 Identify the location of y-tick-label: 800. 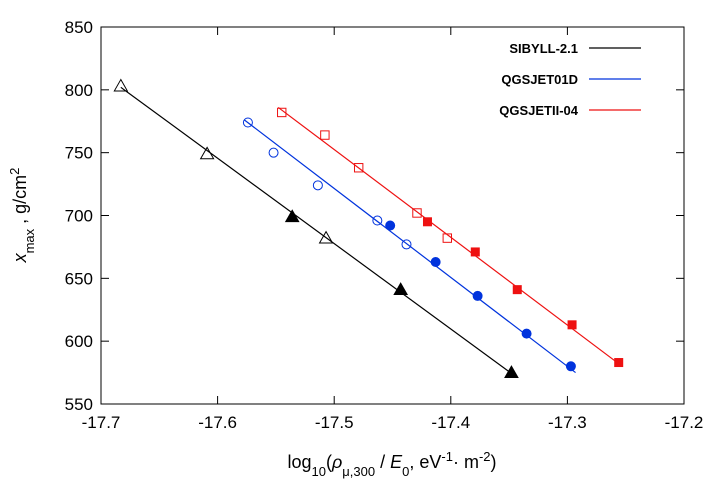
(79, 90).